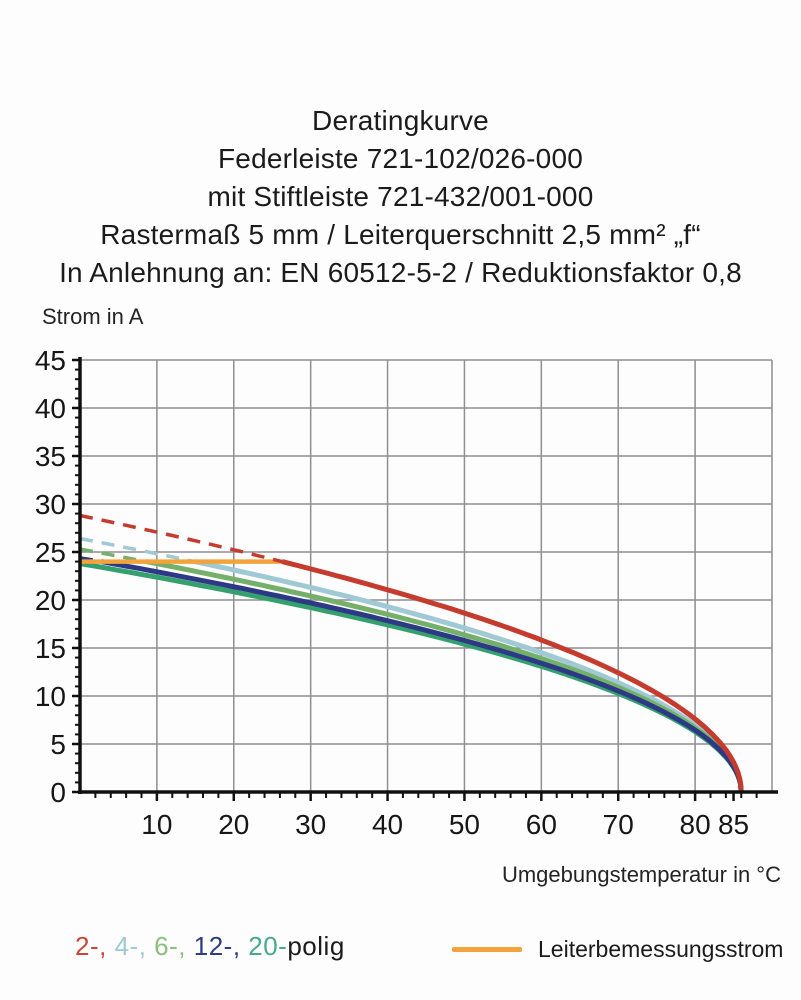  Describe the element at coordinates (50, 408) in the screenshot. I see `y-tick-label: 40` at that location.